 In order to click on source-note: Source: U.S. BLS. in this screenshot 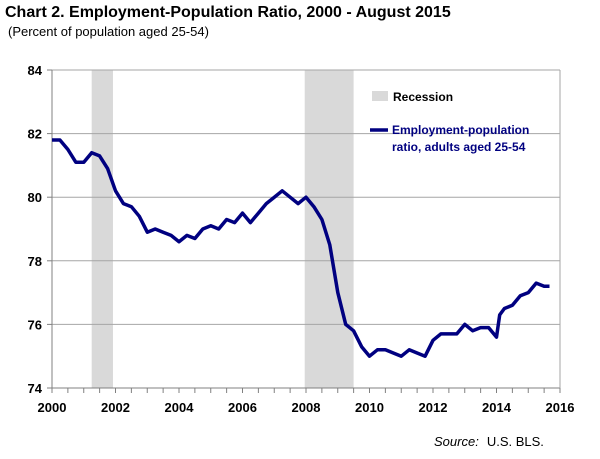, I will do `click(489, 441)`.